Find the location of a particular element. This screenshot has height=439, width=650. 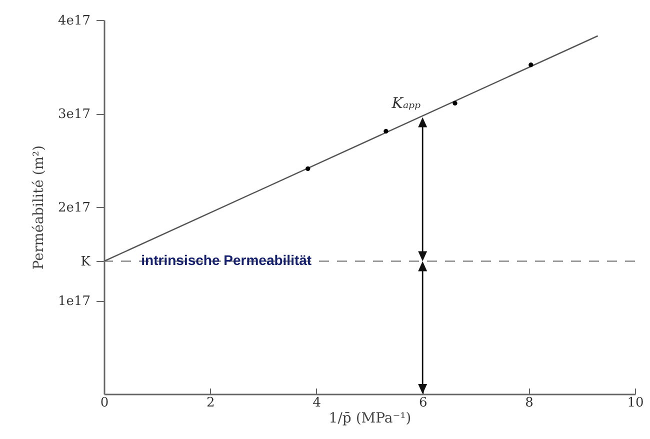

y-tick-label: 2e17 is located at coordinates (74, 208).